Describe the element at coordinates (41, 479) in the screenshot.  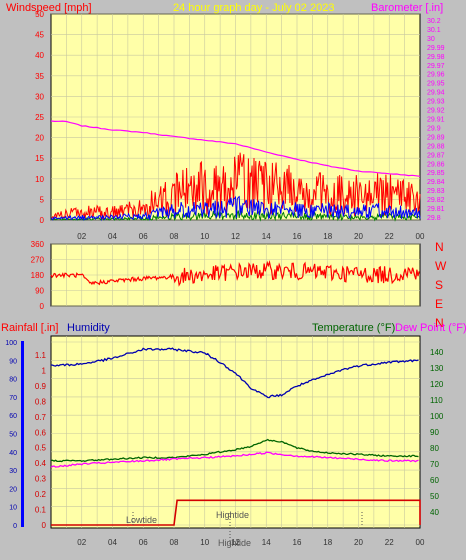
I see `rainfall-tick-label: 0.3` at that location.